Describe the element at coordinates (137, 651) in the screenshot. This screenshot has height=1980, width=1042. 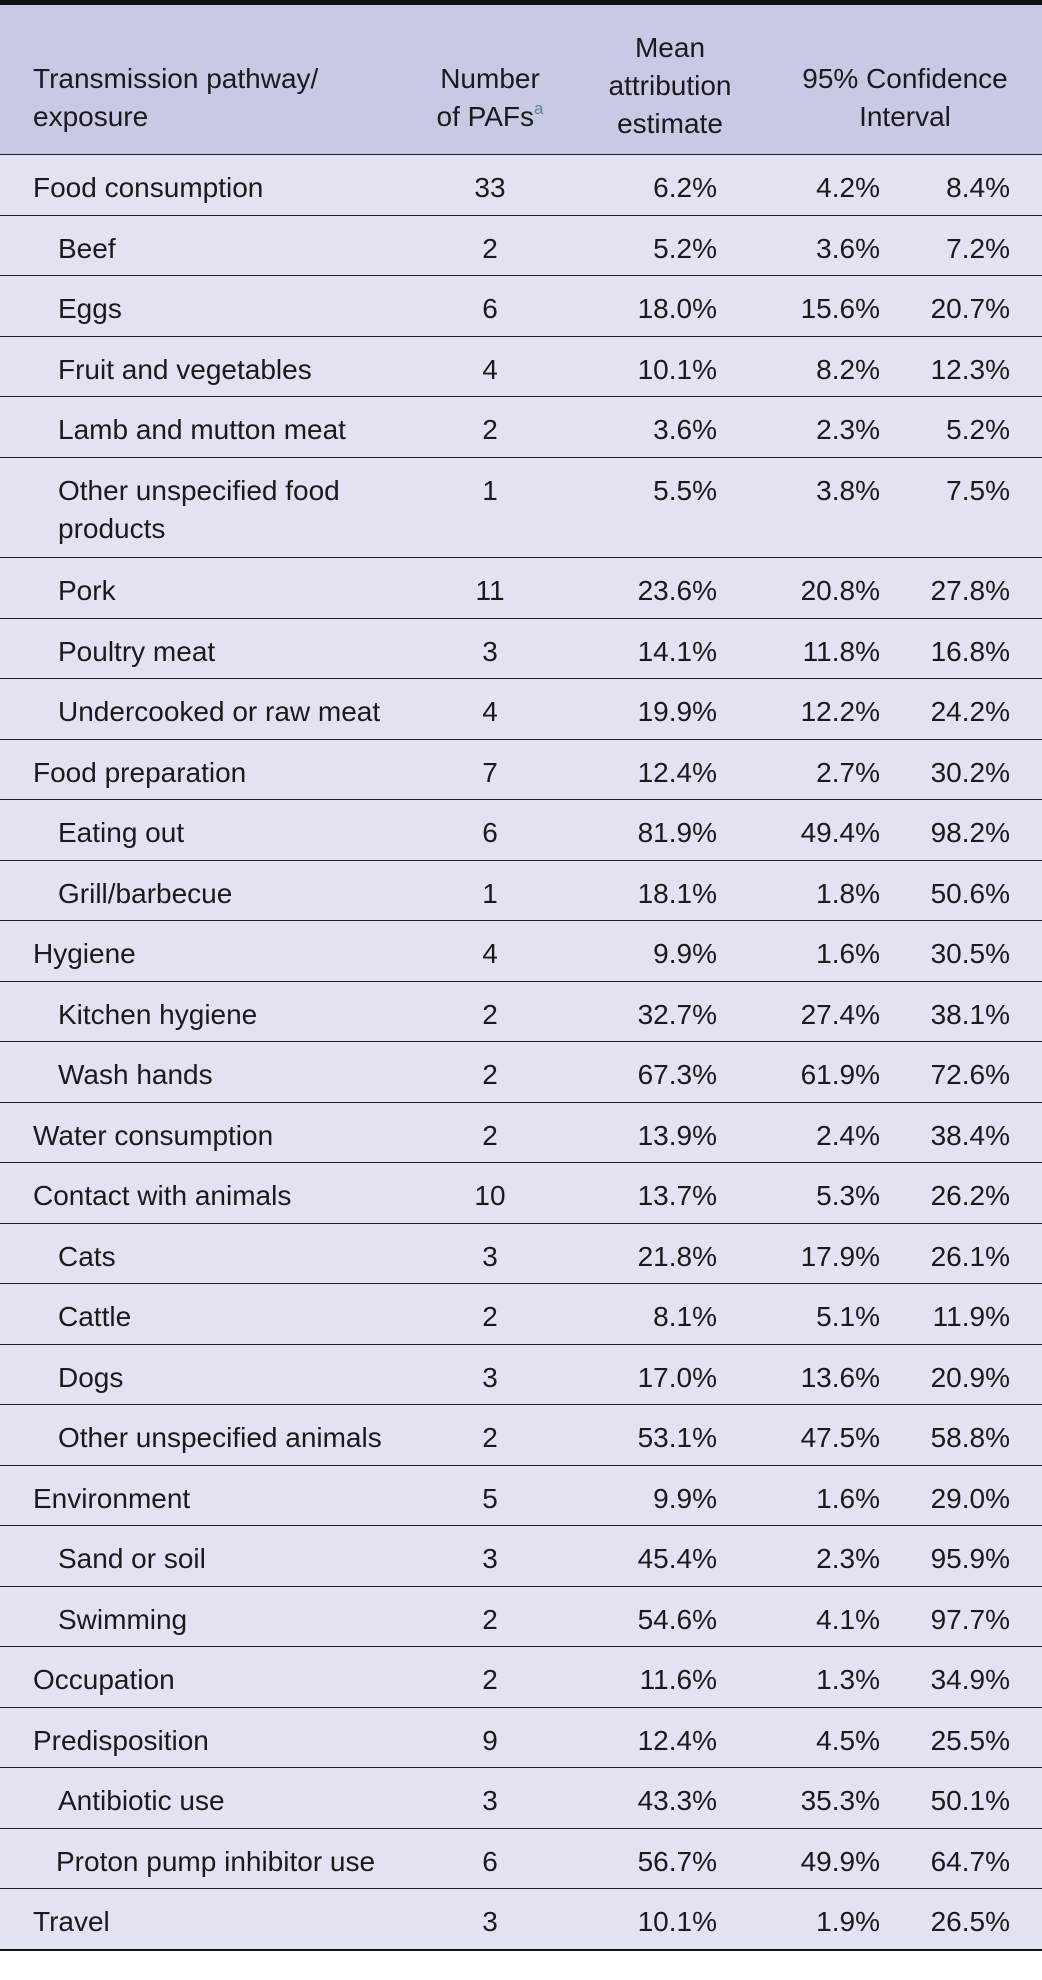
I see `row-label: Poultry meat` at that location.